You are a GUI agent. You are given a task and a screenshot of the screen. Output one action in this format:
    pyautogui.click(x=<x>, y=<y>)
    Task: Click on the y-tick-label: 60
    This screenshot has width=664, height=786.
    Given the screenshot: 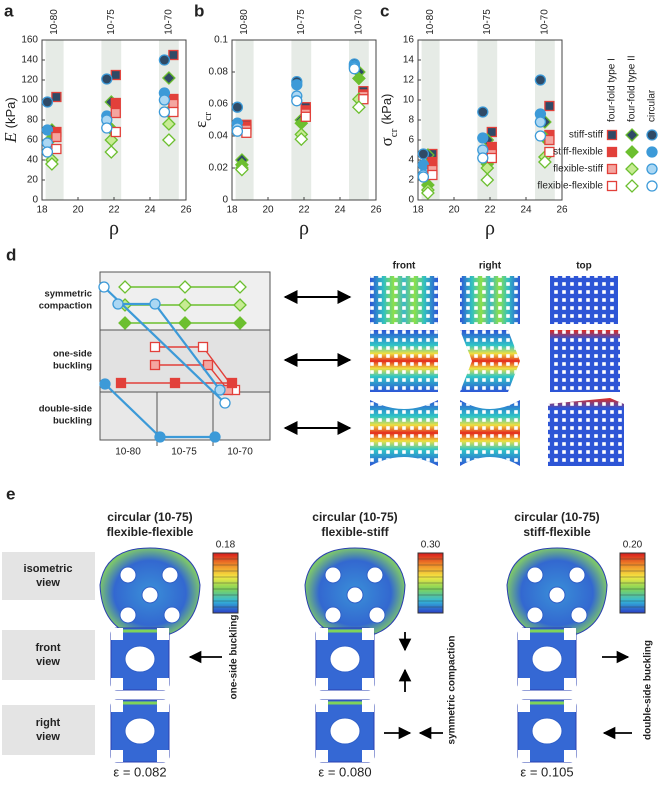 What is the action you would take?
    pyautogui.click(x=33, y=140)
    